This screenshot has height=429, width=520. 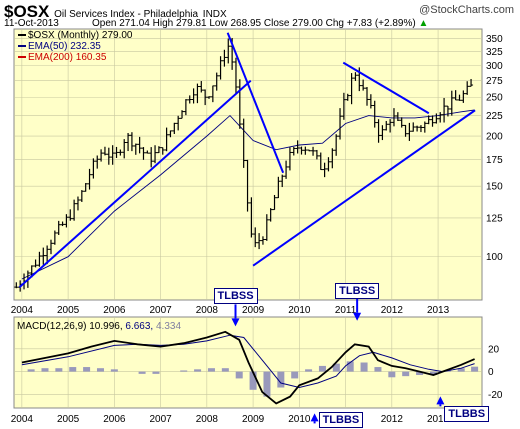 I want to click on legend-swatch-ema200, so click(x=22, y=57).